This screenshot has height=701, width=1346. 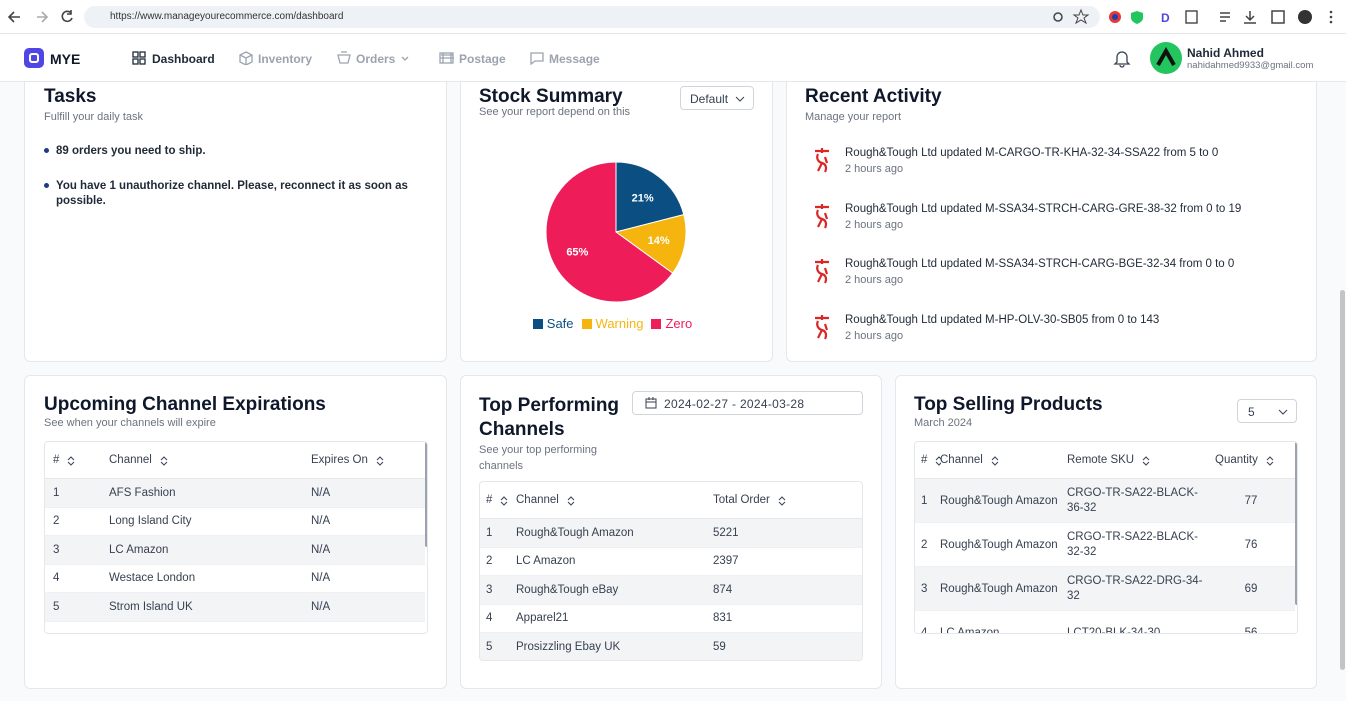 I want to click on column-header: Remote SKU, so click(x=1135, y=460).